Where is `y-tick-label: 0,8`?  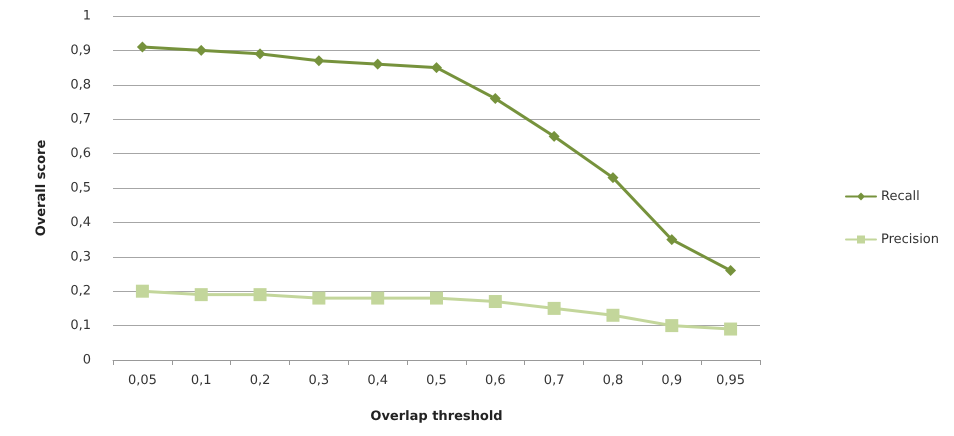
y-tick-label: 0,8 is located at coordinates (80, 84).